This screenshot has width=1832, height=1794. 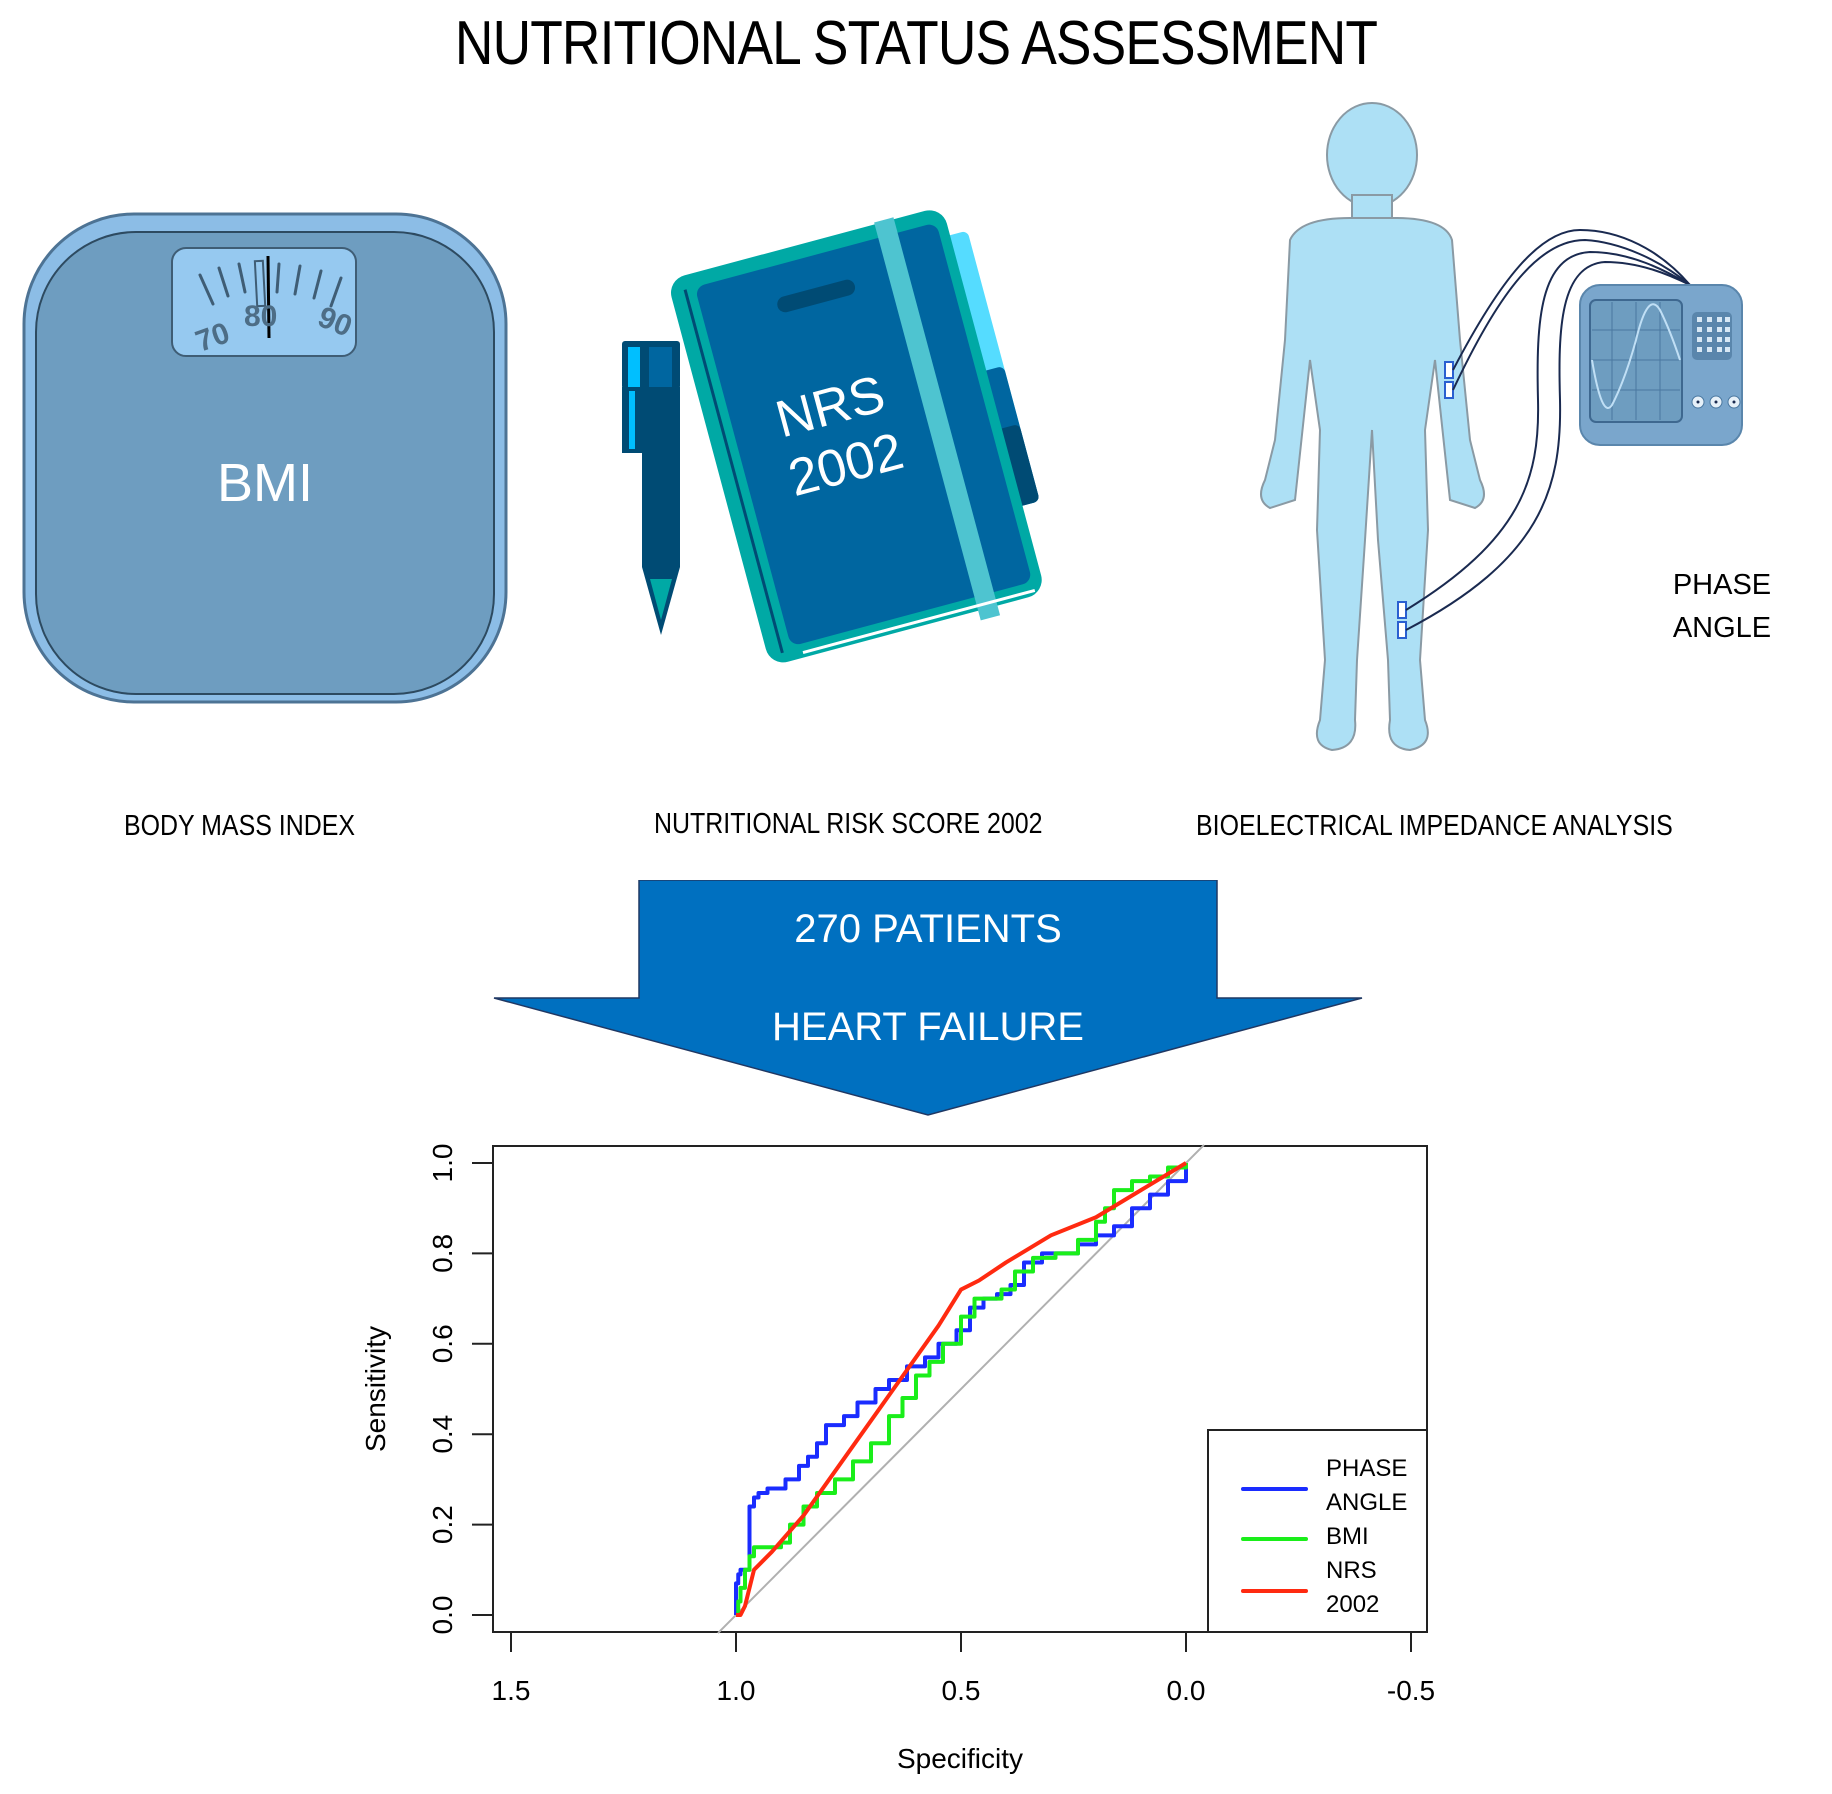 I want to click on roc-curve-nrs-2002, so click(x=962, y=1389).